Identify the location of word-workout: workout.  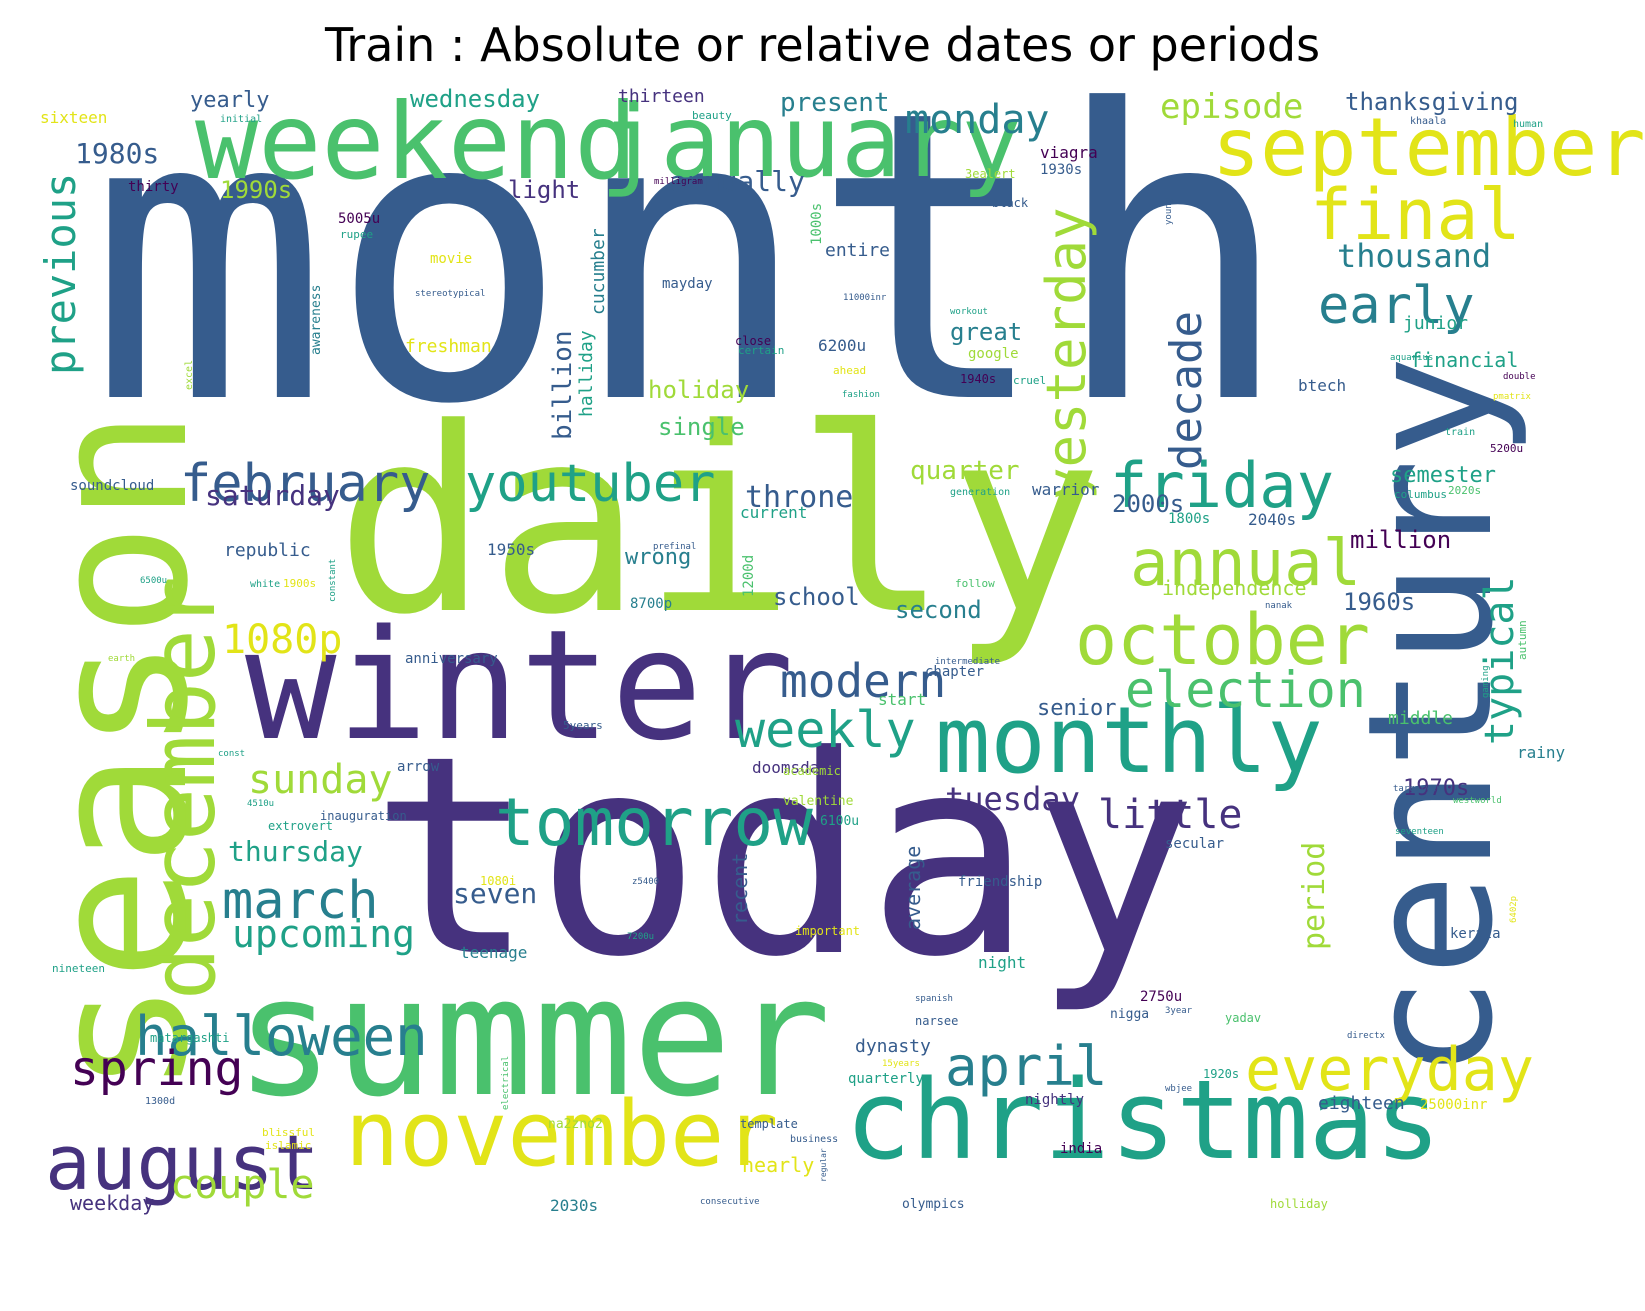
(969, 312).